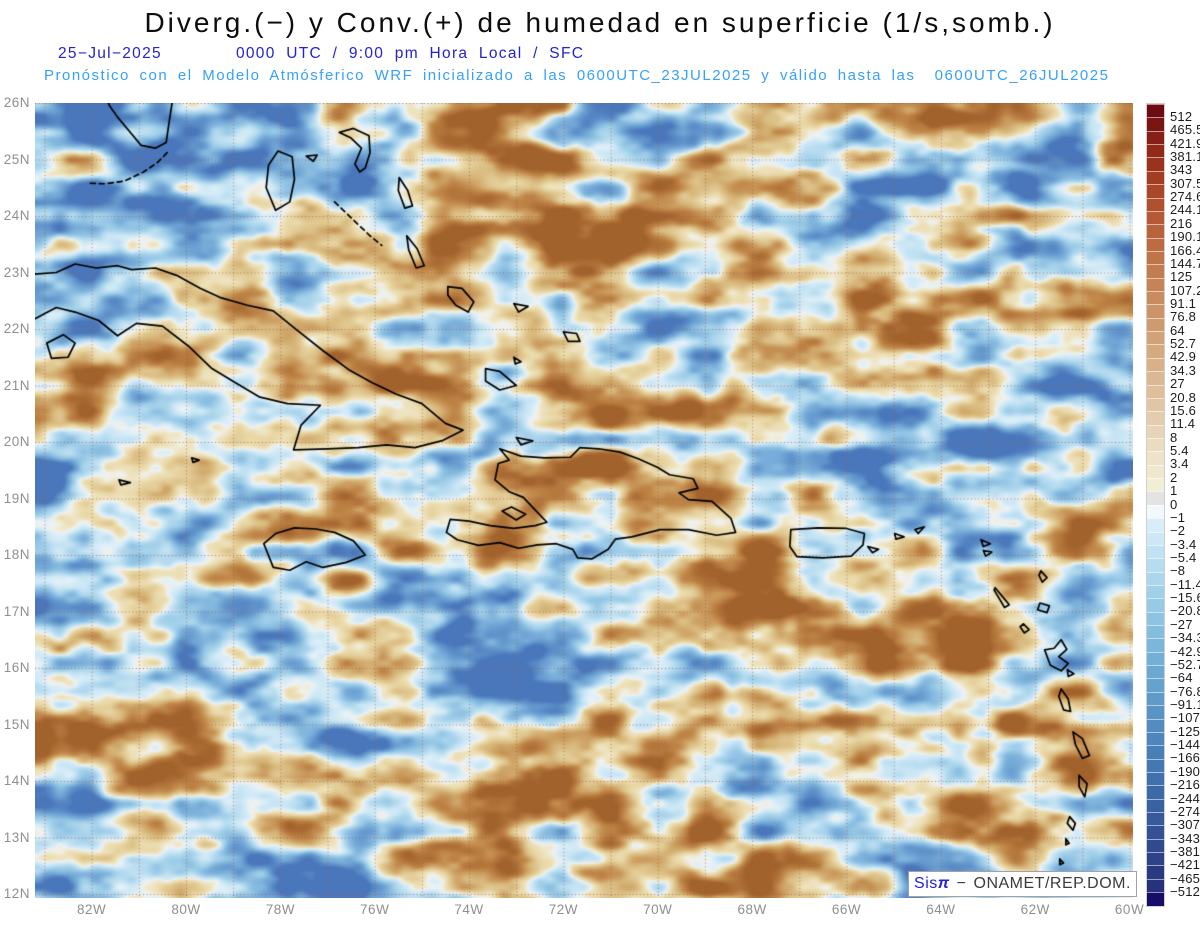  I want to click on lat-label: 14N, so click(16, 780).